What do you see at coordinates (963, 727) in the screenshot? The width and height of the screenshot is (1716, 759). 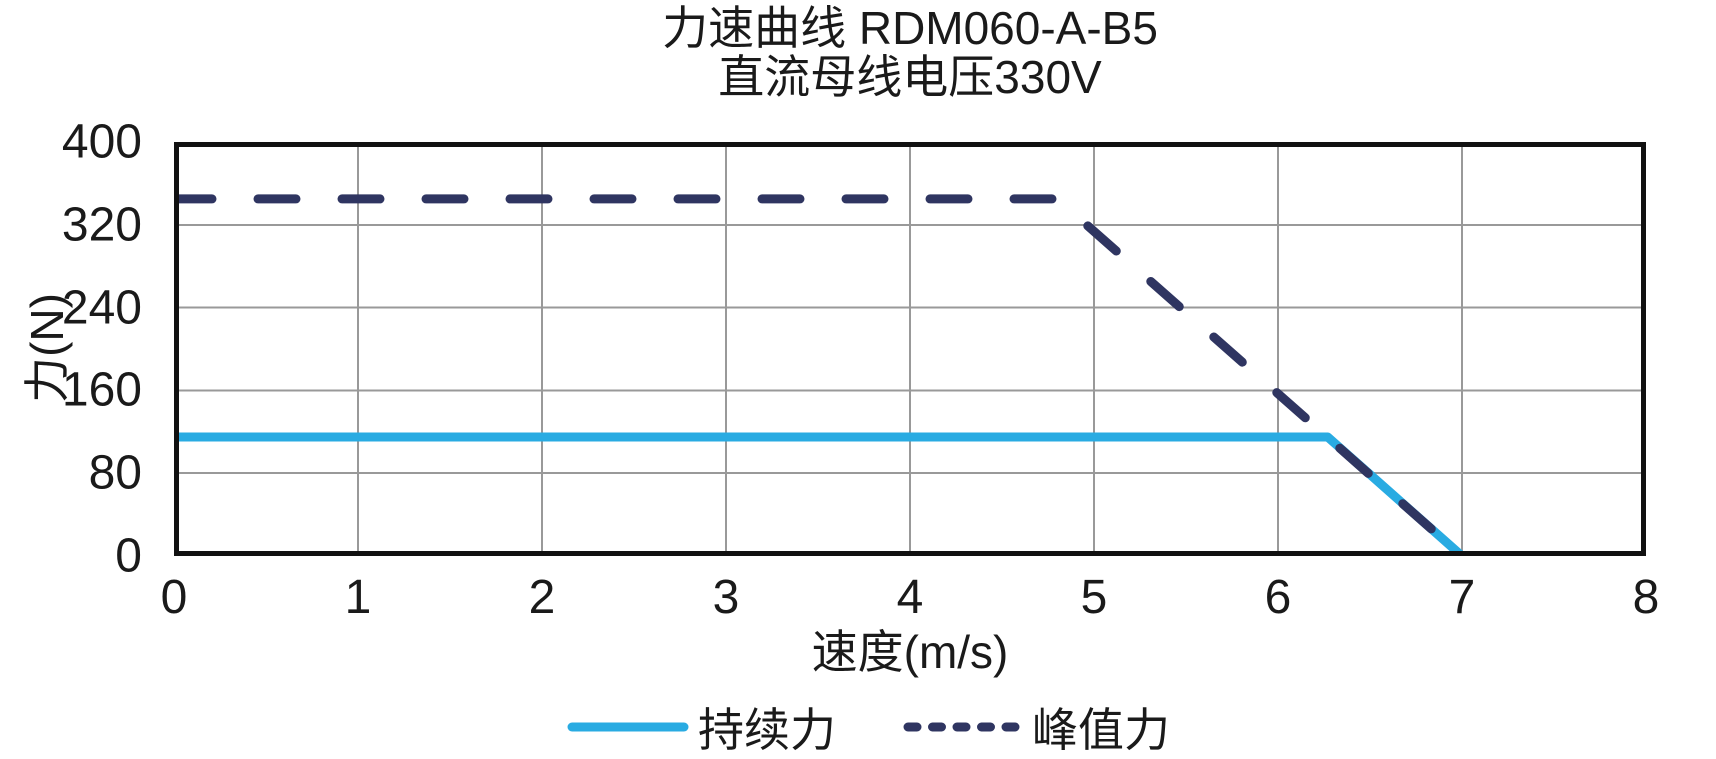 I see `dashed-line-swatch-icon` at bounding box center [963, 727].